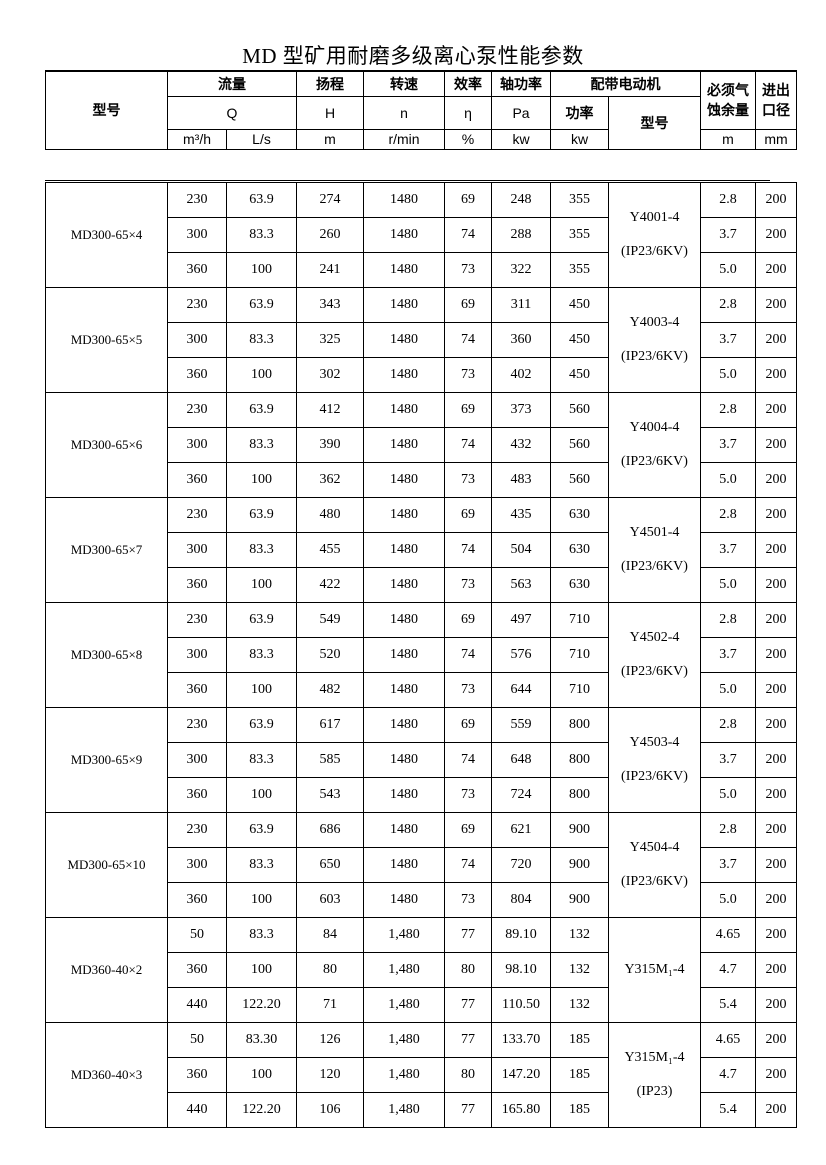  Describe the element at coordinates (421, 585) in the screenshot. I see `table-row: 360 100 422 1480 73 563 630 5.0 200` at that location.